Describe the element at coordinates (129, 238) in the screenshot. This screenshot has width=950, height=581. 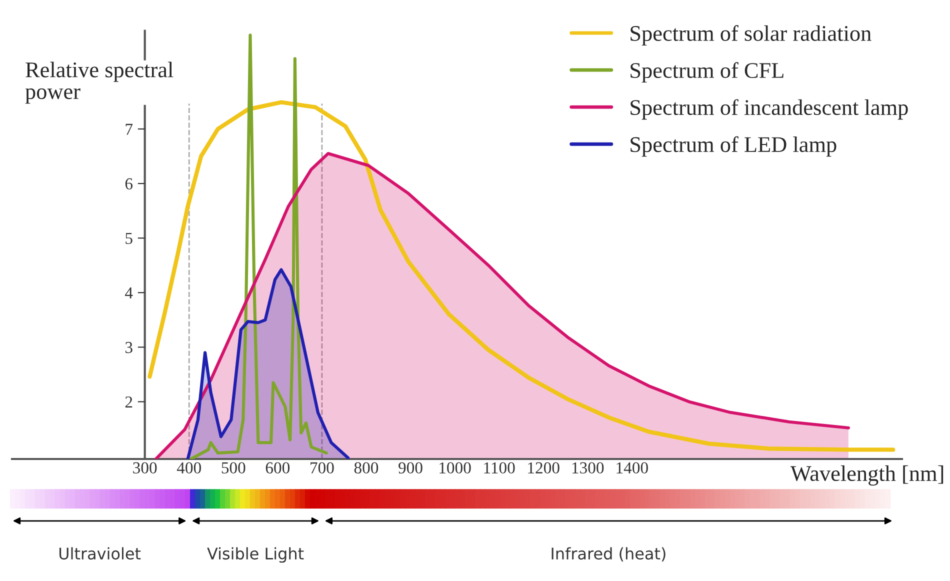
I see `y-tick-label: 5` at that location.